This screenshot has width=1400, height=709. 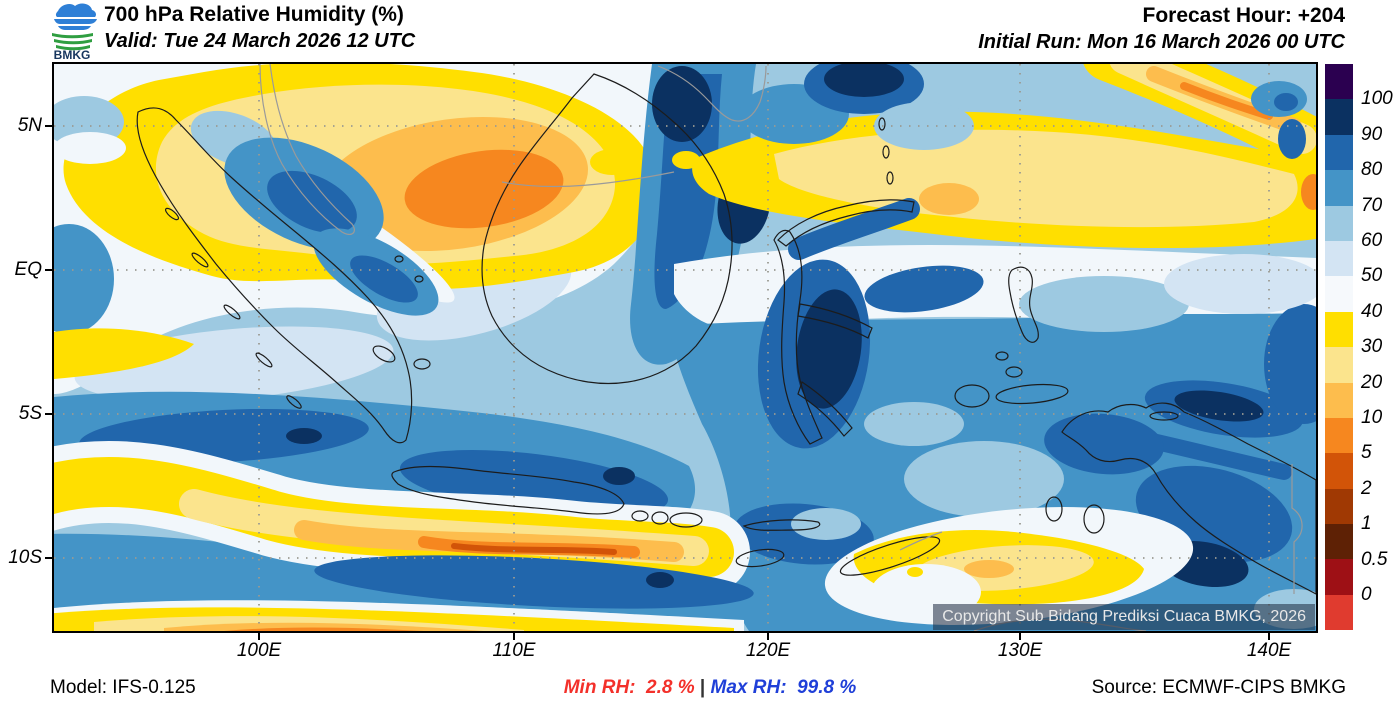 What do you see at coordinates (29, 125) in the screenshot?
I see `lat-tick-label-5N: 5N` at bounding box center [29, 125].